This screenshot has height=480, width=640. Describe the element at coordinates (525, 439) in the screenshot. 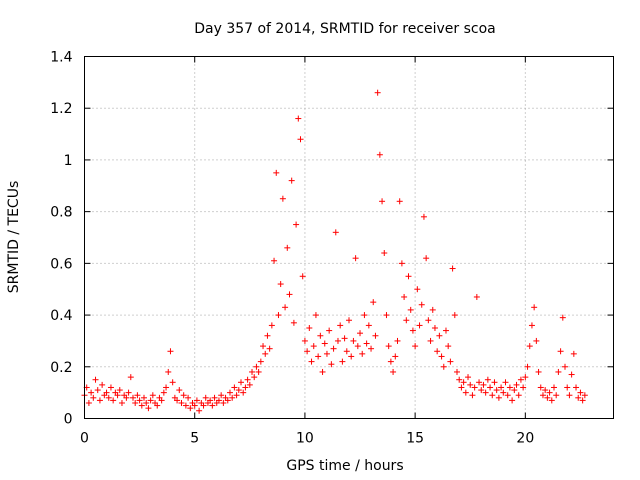

I see `x-tick-label: 20` at that location.